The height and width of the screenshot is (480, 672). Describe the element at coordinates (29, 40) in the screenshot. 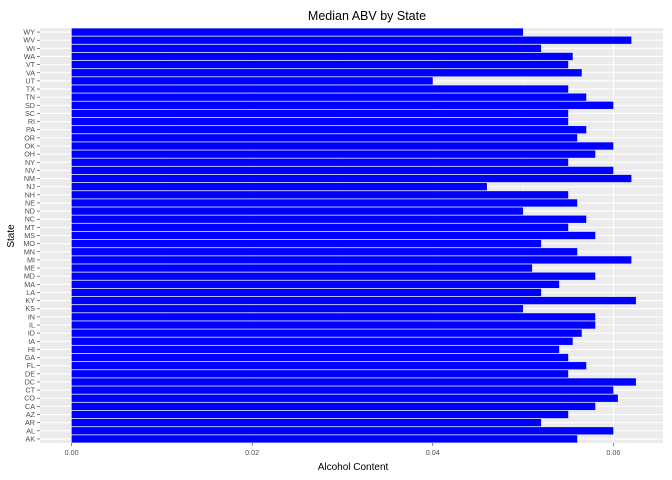

I see `y-tick-label: WV` at that location.